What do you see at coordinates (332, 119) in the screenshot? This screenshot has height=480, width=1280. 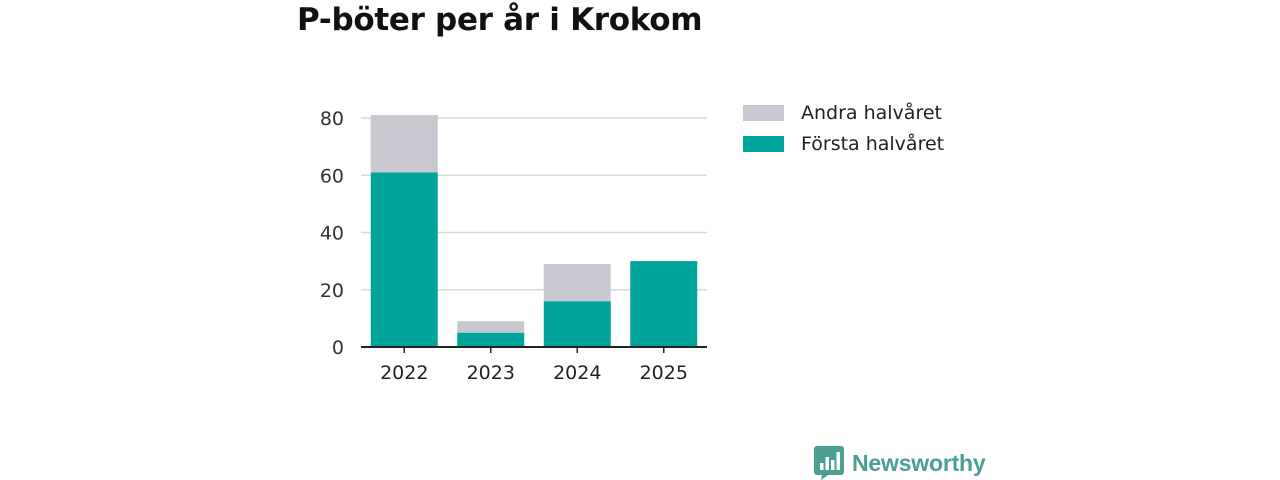 I see `y-tick-label: 80` at bounding box center [332, 119].